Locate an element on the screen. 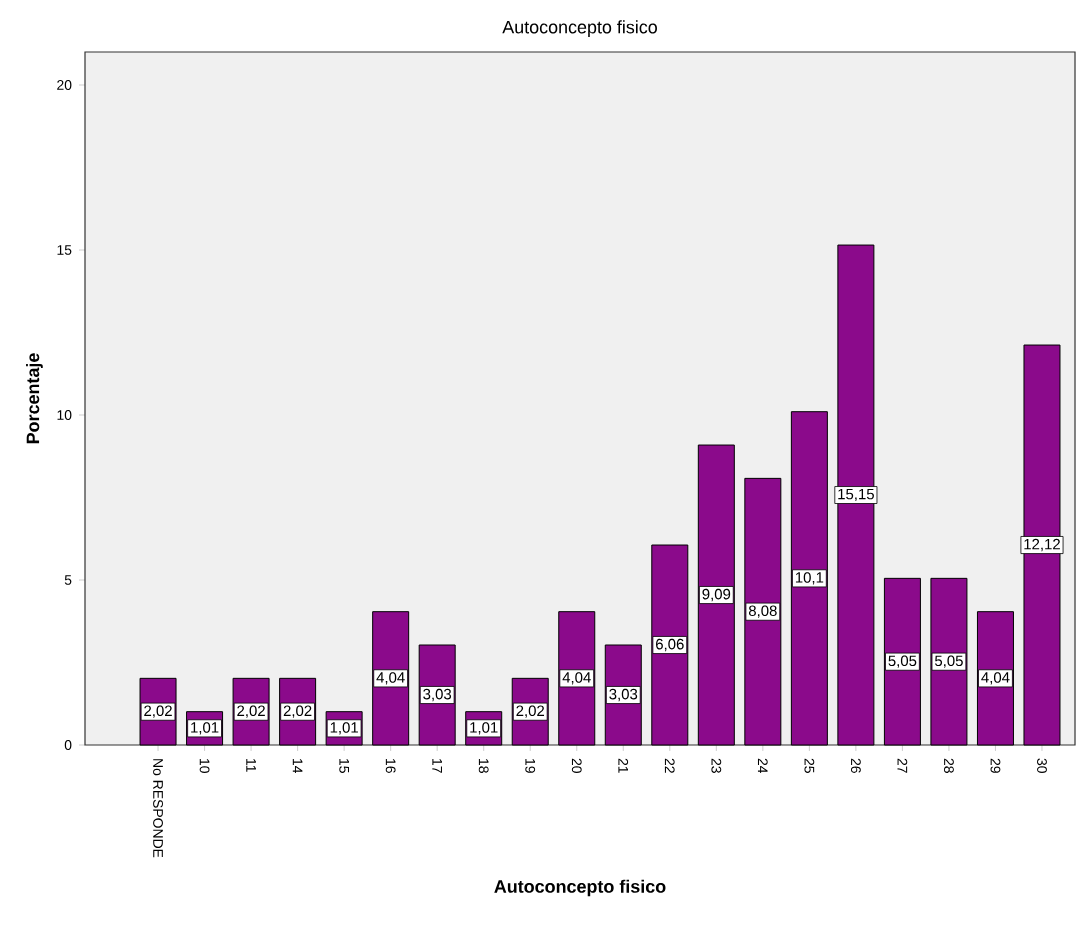  y-tick-label: 15 is located at coordinates (64, 250).